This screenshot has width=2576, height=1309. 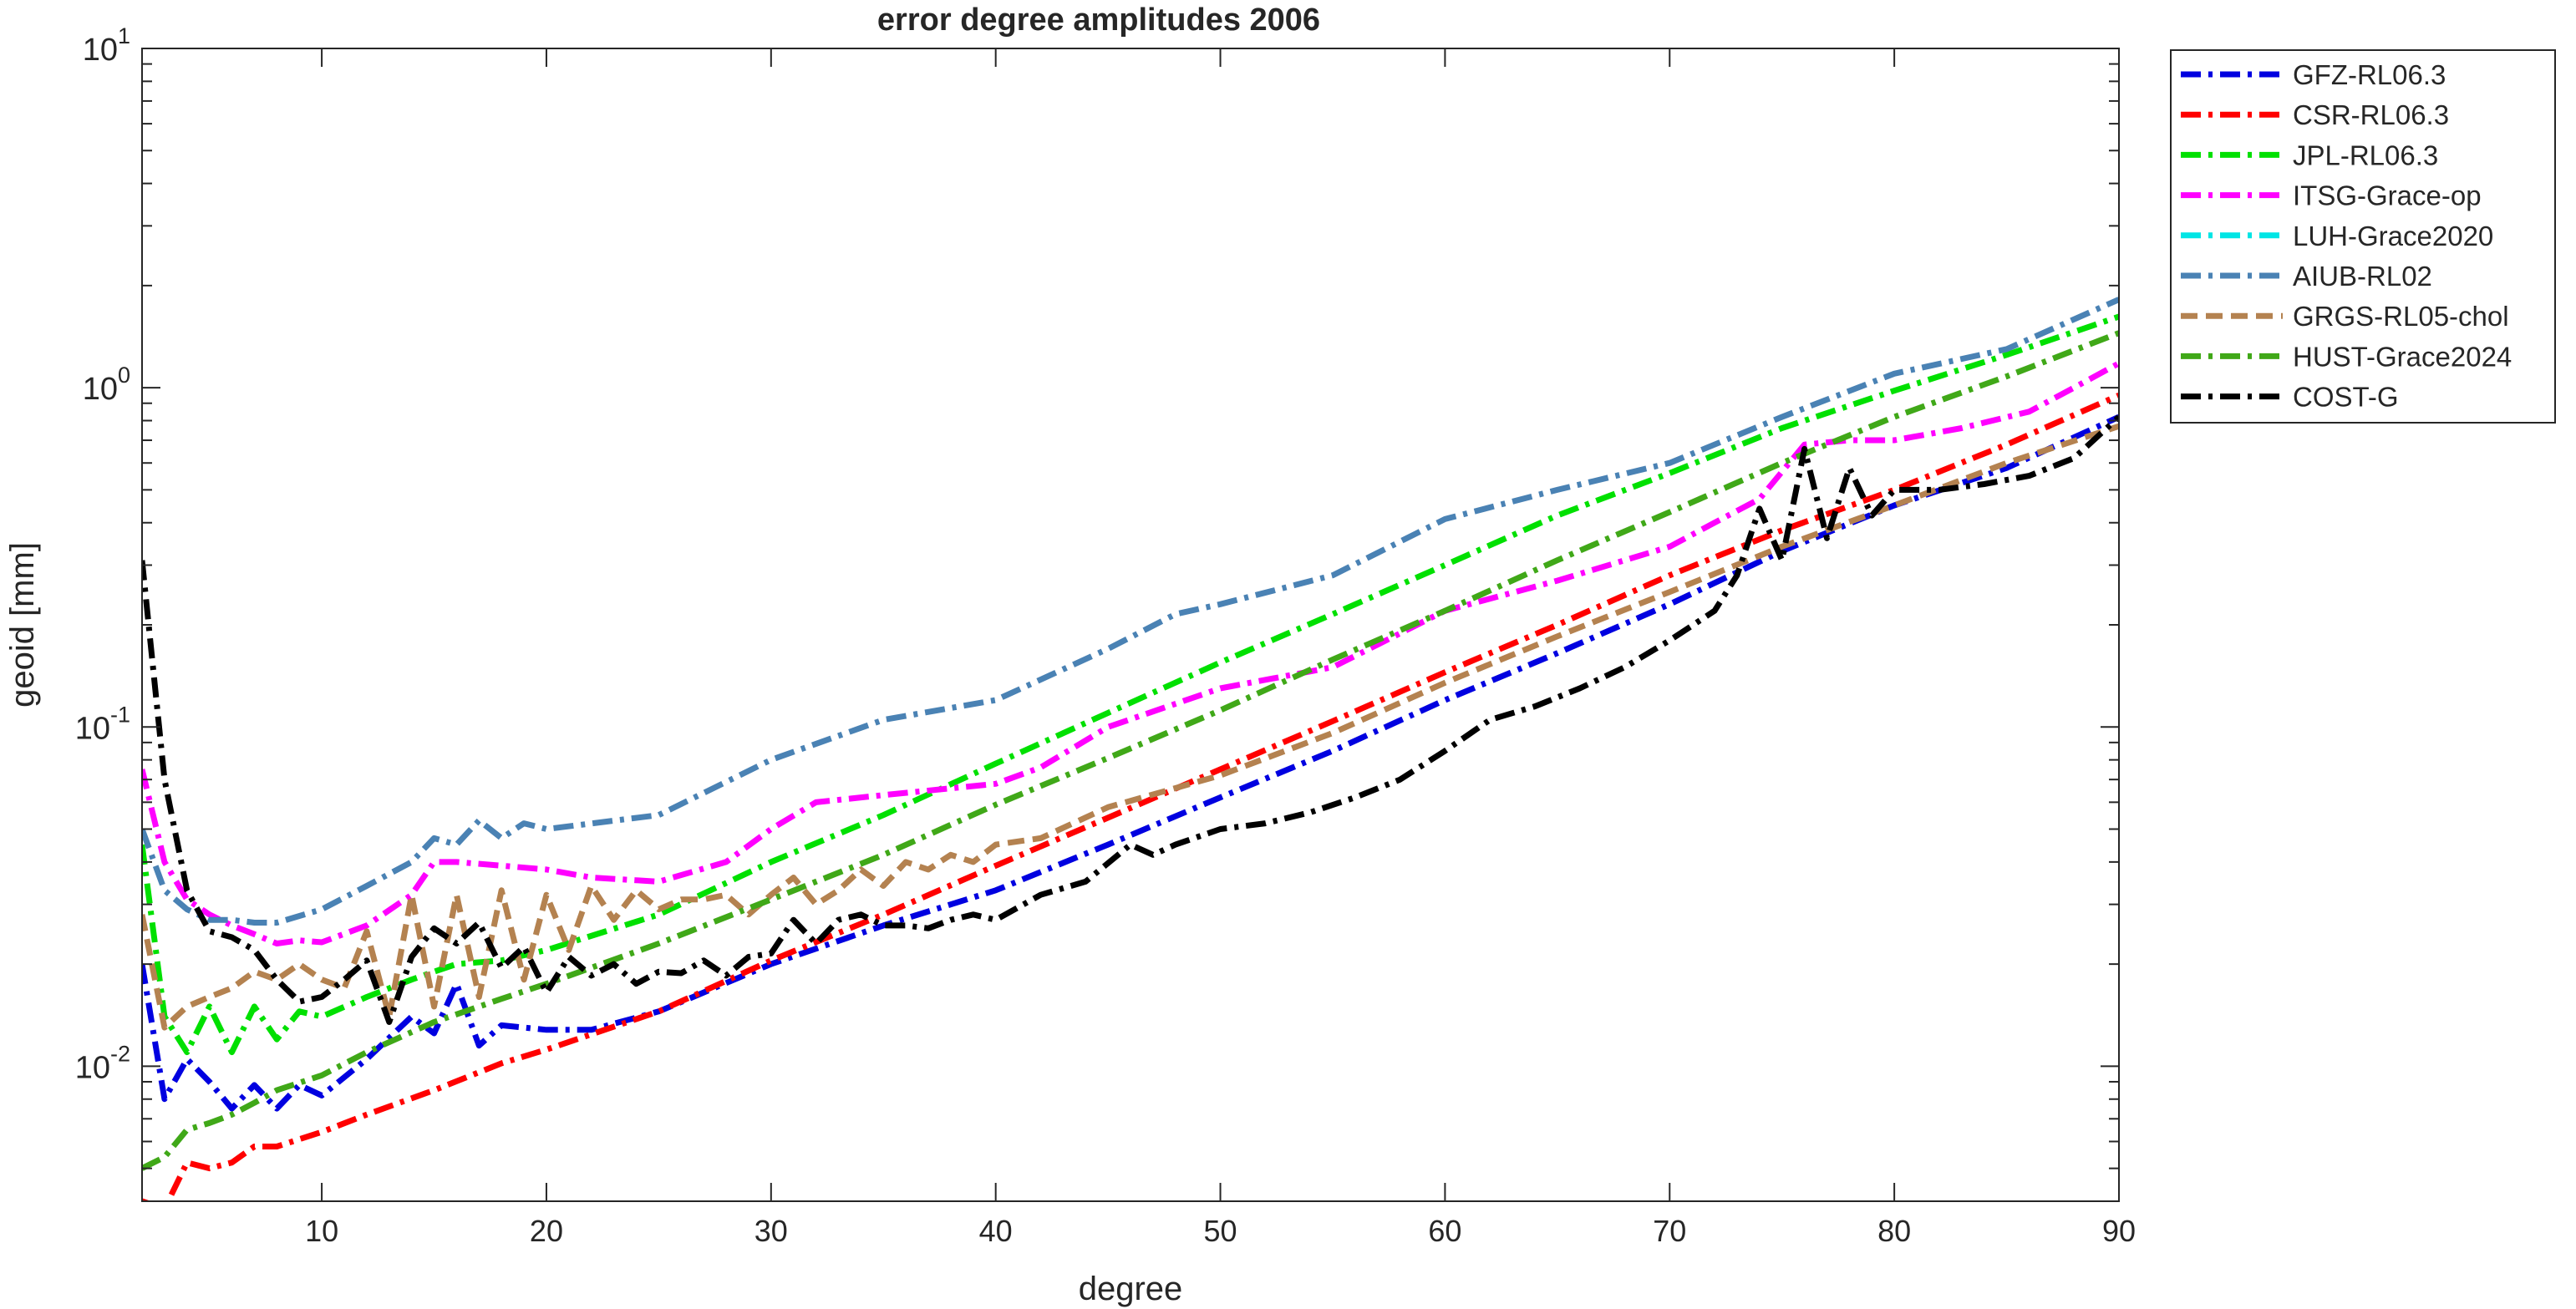 I want to click on x-tick-label: 40, so click(x=996, y=1231).